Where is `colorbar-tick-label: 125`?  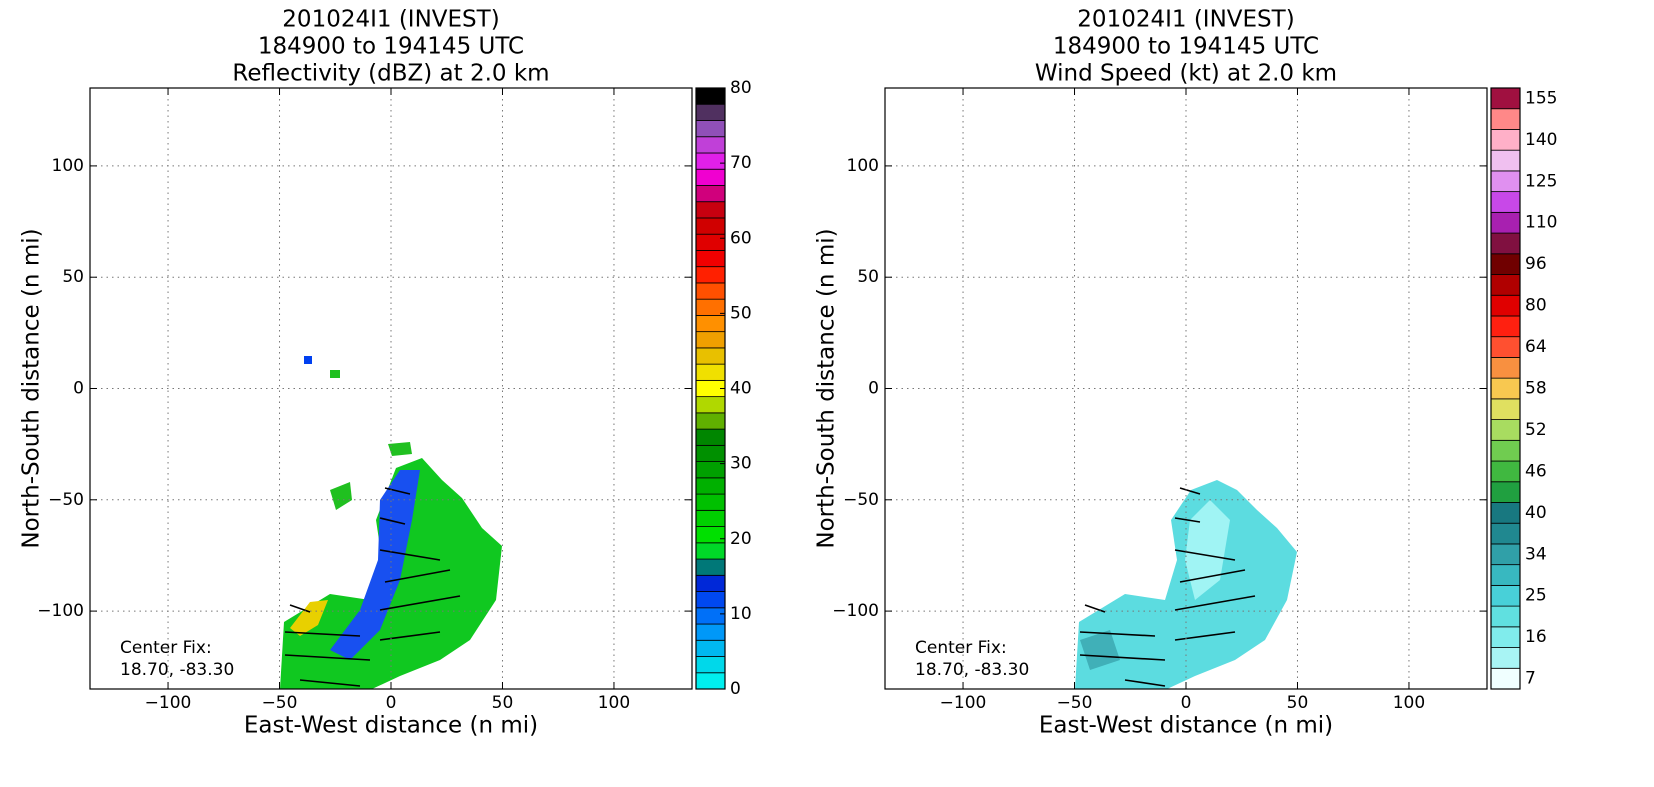
colorbar-tick-label: 125 is located at coordinates (1541, 181).